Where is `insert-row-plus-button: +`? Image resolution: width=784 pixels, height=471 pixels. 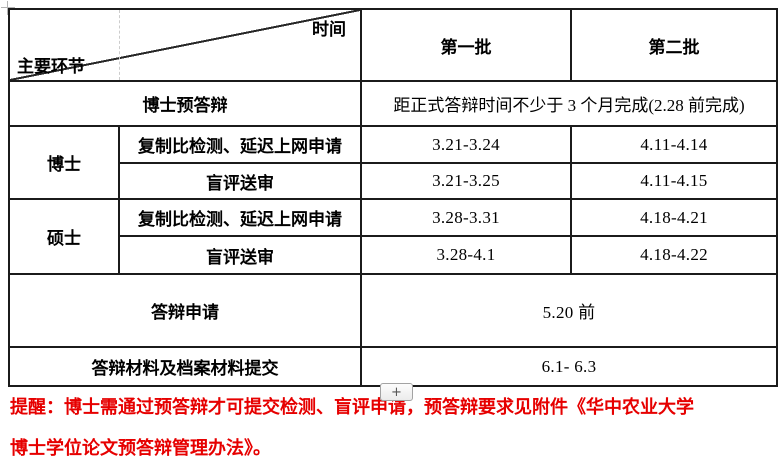
insert-row-plus-button: + is located at coordinates (396, 392).